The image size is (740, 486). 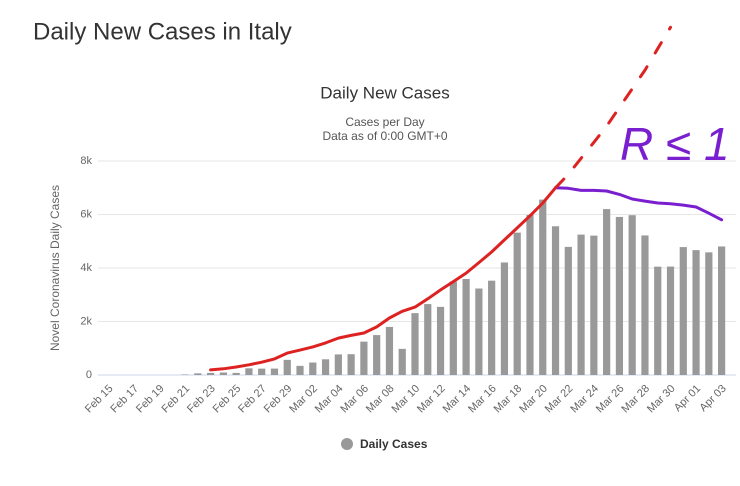 I want to click on x-tick-label: Apr 03, so click(x=712, y=398).